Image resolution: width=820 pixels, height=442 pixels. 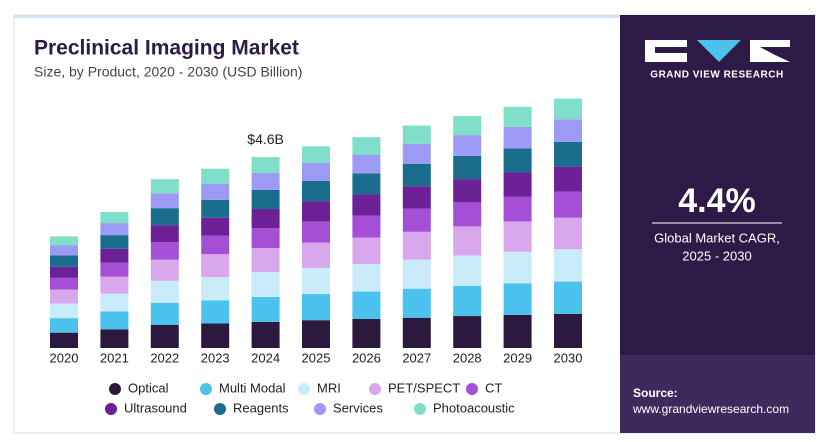 What do you see at coordinates (316, 357) in the screenshot?
I see `x-tick-label: 2025` at bounding box center [316, 357].